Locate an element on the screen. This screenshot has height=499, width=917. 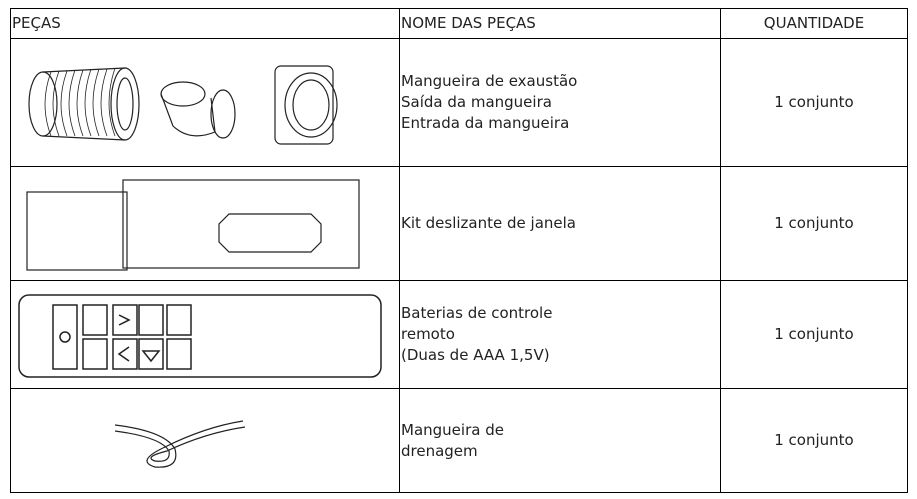
remote-illustration is located at coordinates (200, 335).